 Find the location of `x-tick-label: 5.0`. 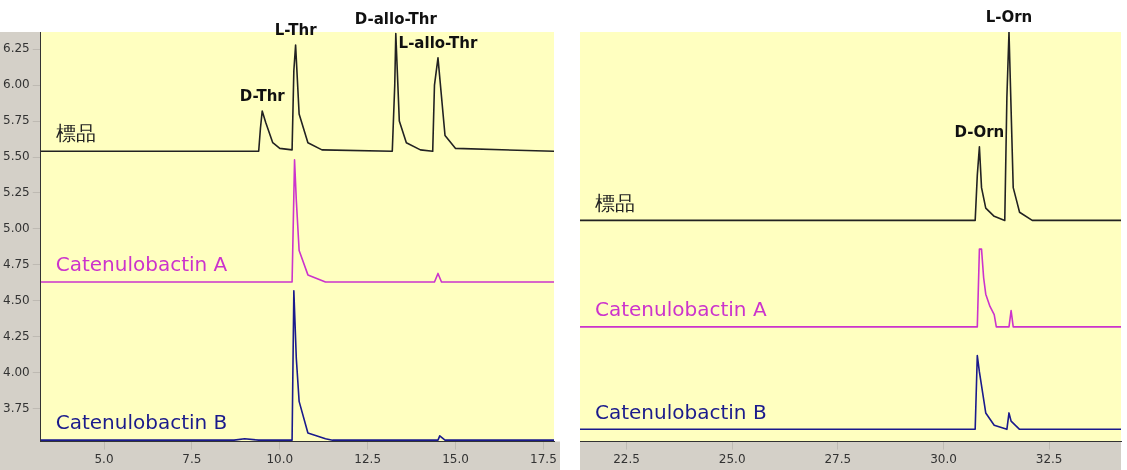

x-tick-label: 5.0 is located at coordinates (104, 458).